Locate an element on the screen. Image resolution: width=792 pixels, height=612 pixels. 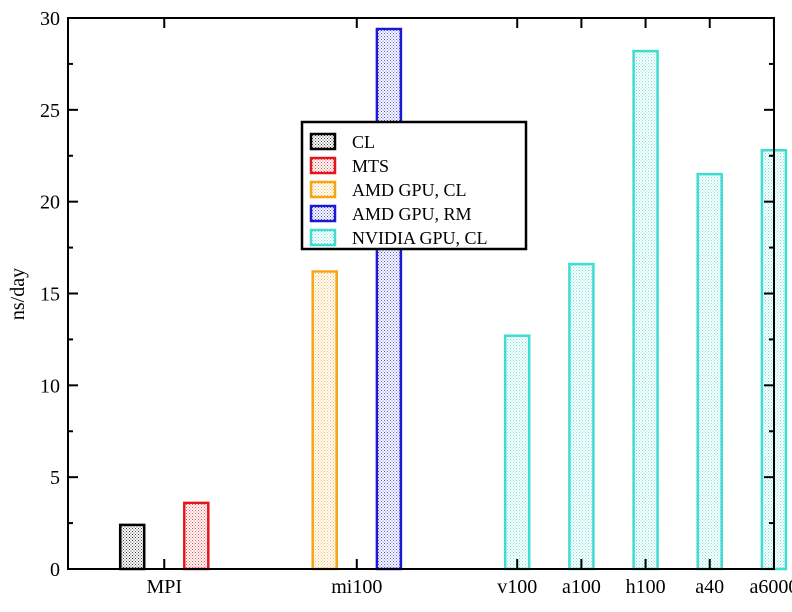
y-tick-label: 15 is located at coordinates (50, 295).